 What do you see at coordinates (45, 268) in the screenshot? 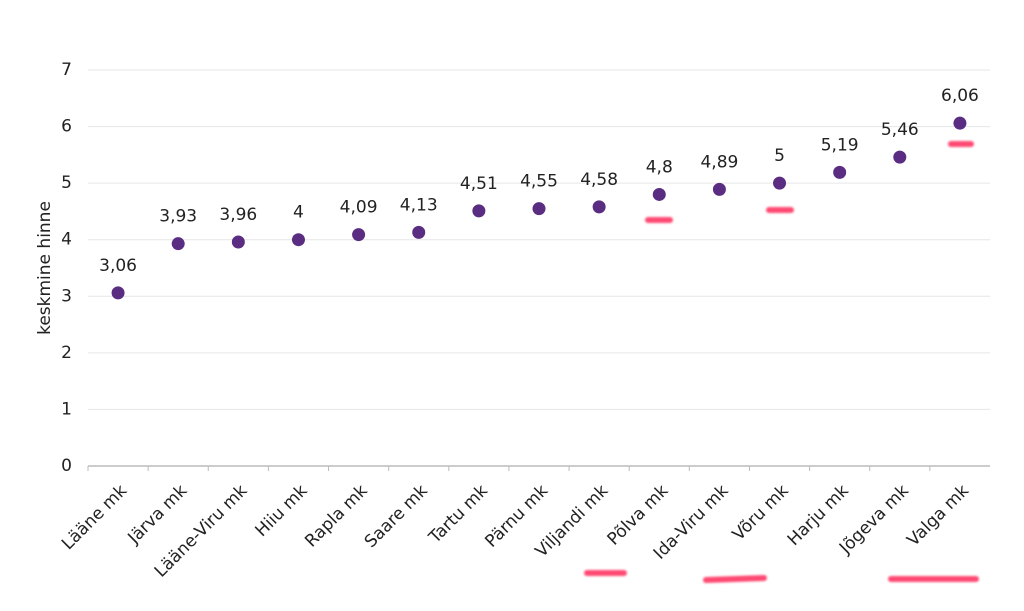
I see `y-axis-label: keskmine hinne` at bounding box center [45, 268].